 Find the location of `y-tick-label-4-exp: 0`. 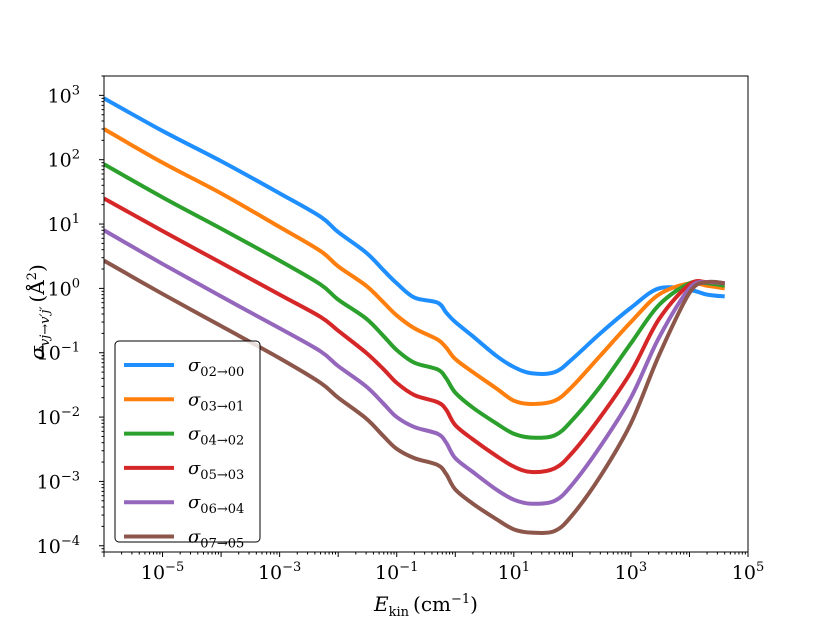

y-tick-label-4-exp: 0 is located at coordinates (76, 283).